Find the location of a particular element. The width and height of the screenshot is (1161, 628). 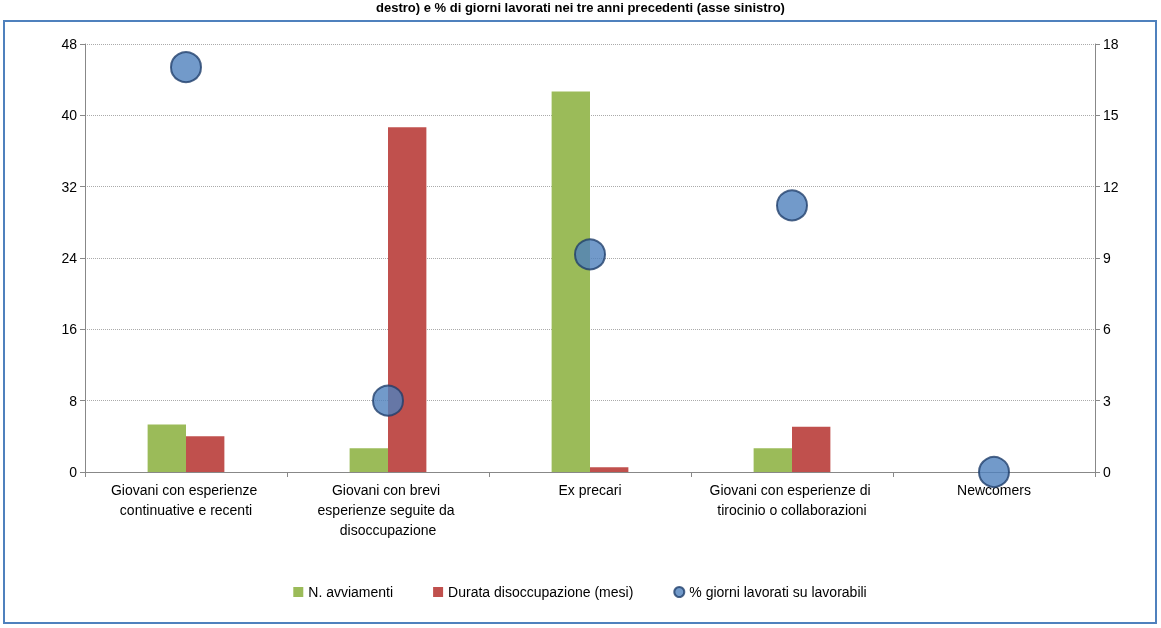

x-tick-label: Giovani con brevi esperienze seguite da disoccupazione is located at coordinates (388, 510).